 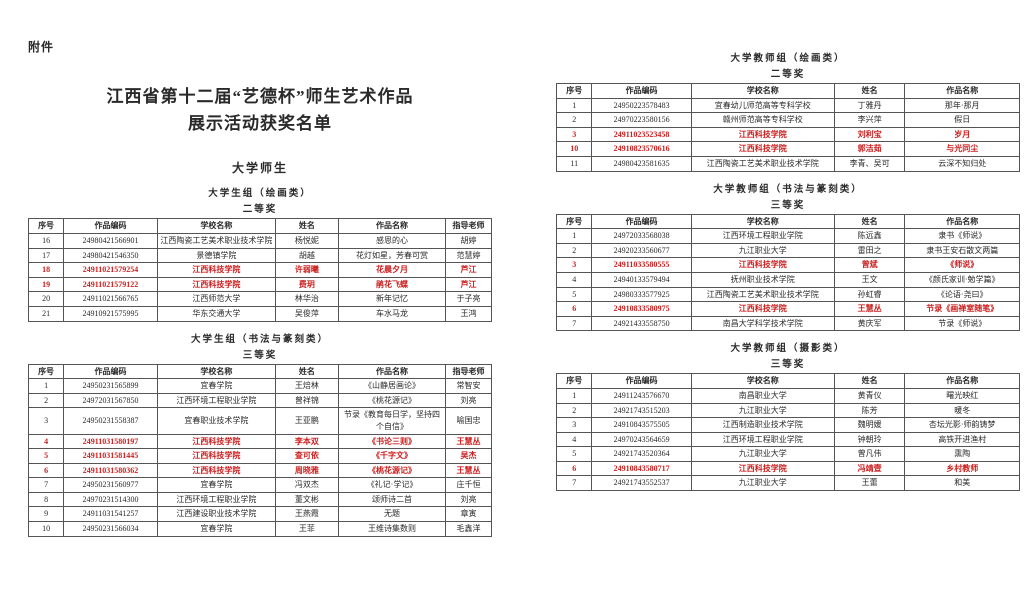 I want to click on table-cell: 林华治, so click(x=307, y=299).